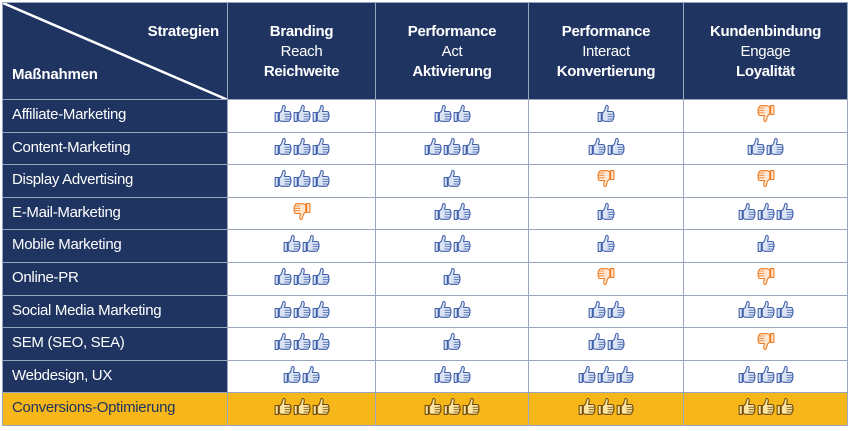  I want to click on column-header-goal: Loyalität, so click(765, 71).